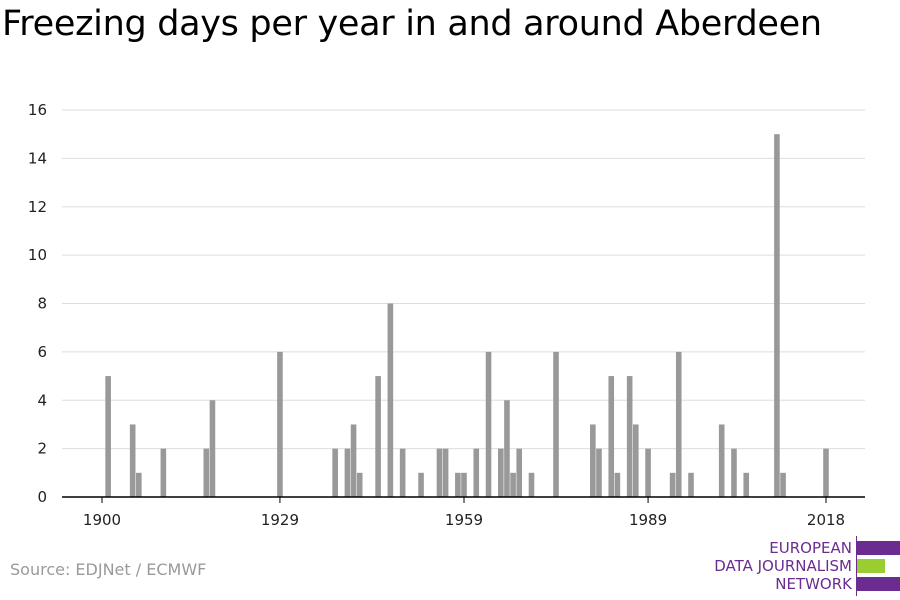 The image size is (900, 600). What do you see at coordinates (102, 520) in the screenshot?
I see `x-tick-label: 1900` at bounding box center [102, 520].